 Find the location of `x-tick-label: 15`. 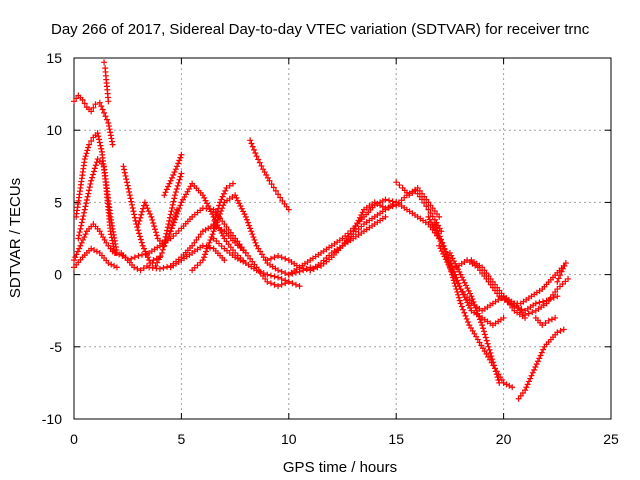

x-tick-label: 15 is located at coordinates (396, 439).